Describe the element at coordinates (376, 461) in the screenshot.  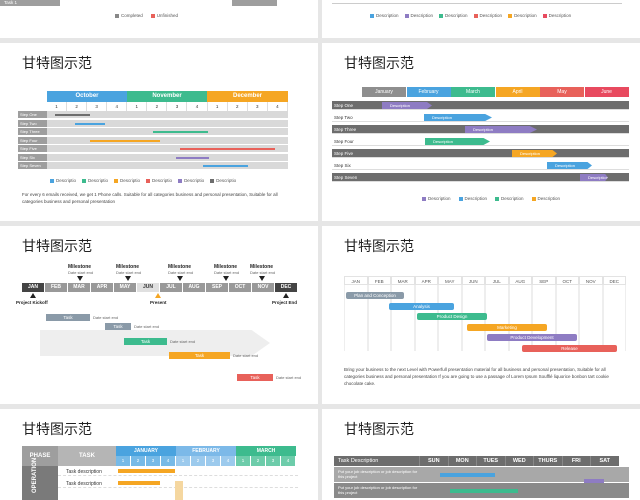
I see `task-description-header: Task Description` at that location.